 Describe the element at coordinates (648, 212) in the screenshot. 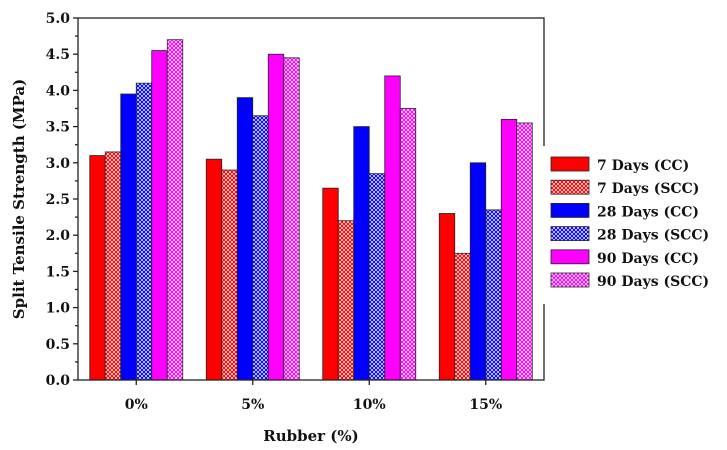

I see `legend-label: 28 Days (CC)` at that location.